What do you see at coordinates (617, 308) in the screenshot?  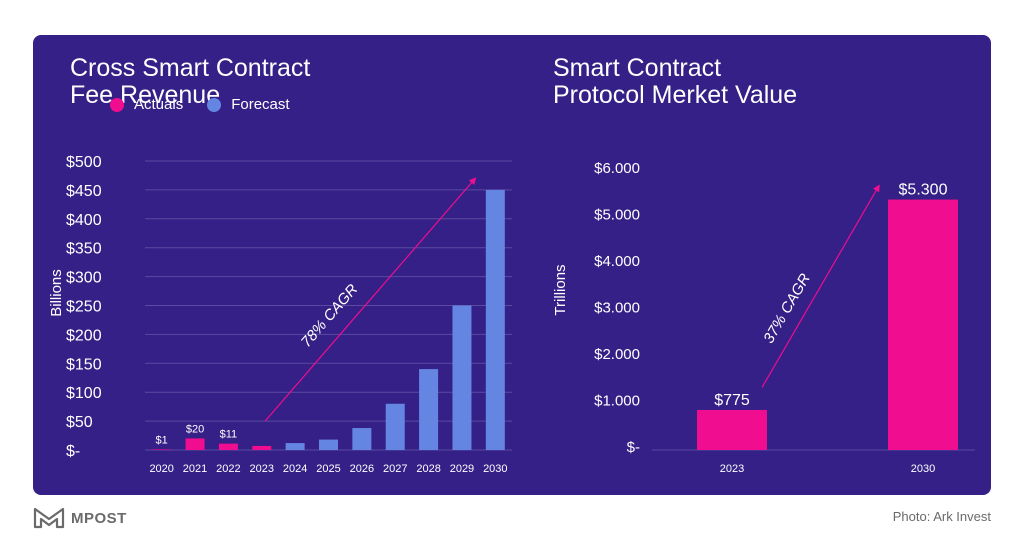 I see `right-ytick-label: $3.000` at bounding box center [617, 308].